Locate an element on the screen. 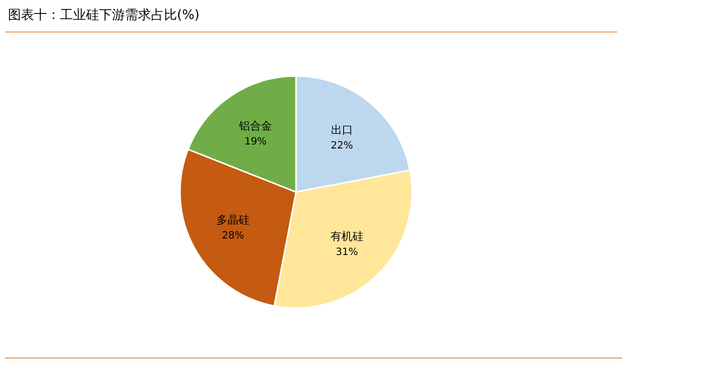 This screenshot has width=715, height=389. slice-label: 铝合金 is located at coordinates (255, 126).